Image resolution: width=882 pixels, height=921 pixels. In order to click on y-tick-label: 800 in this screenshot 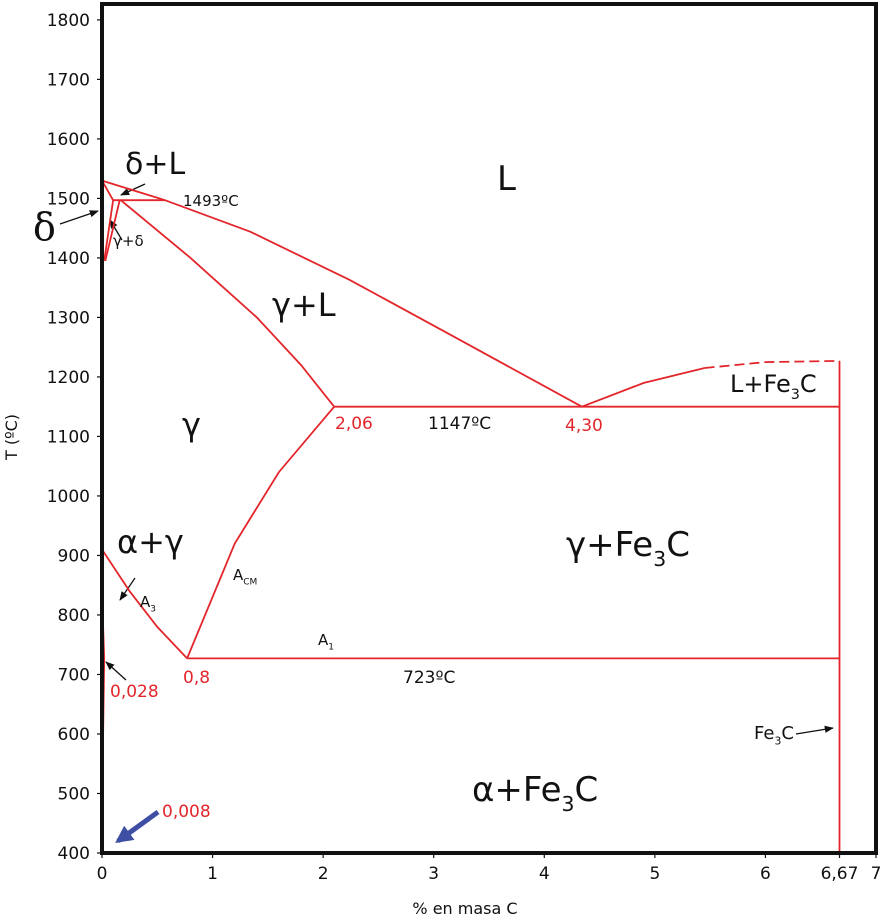, I will do `click(74, 616)`.